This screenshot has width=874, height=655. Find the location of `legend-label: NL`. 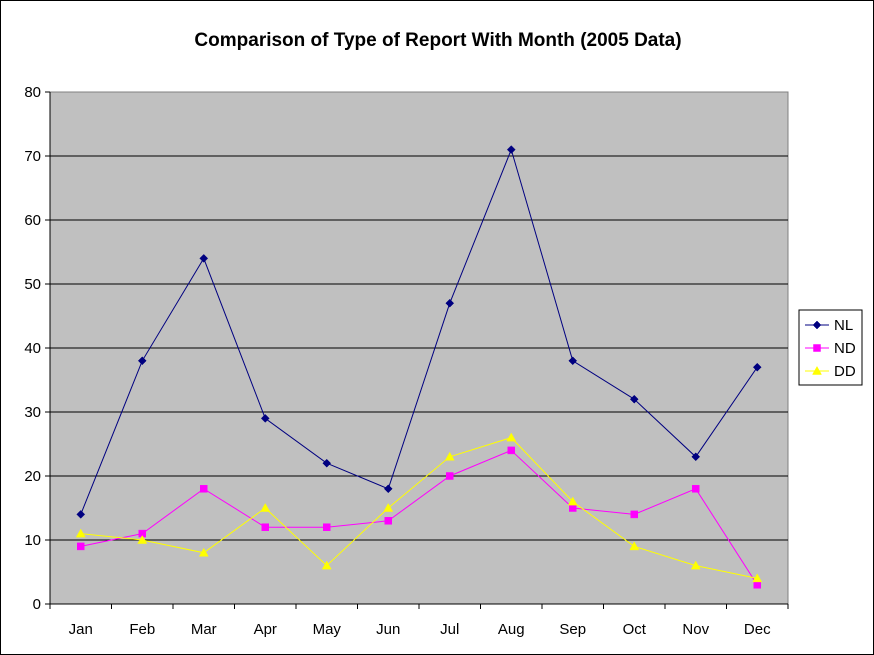

legend-label: NL is located at coordinates (843, 325).